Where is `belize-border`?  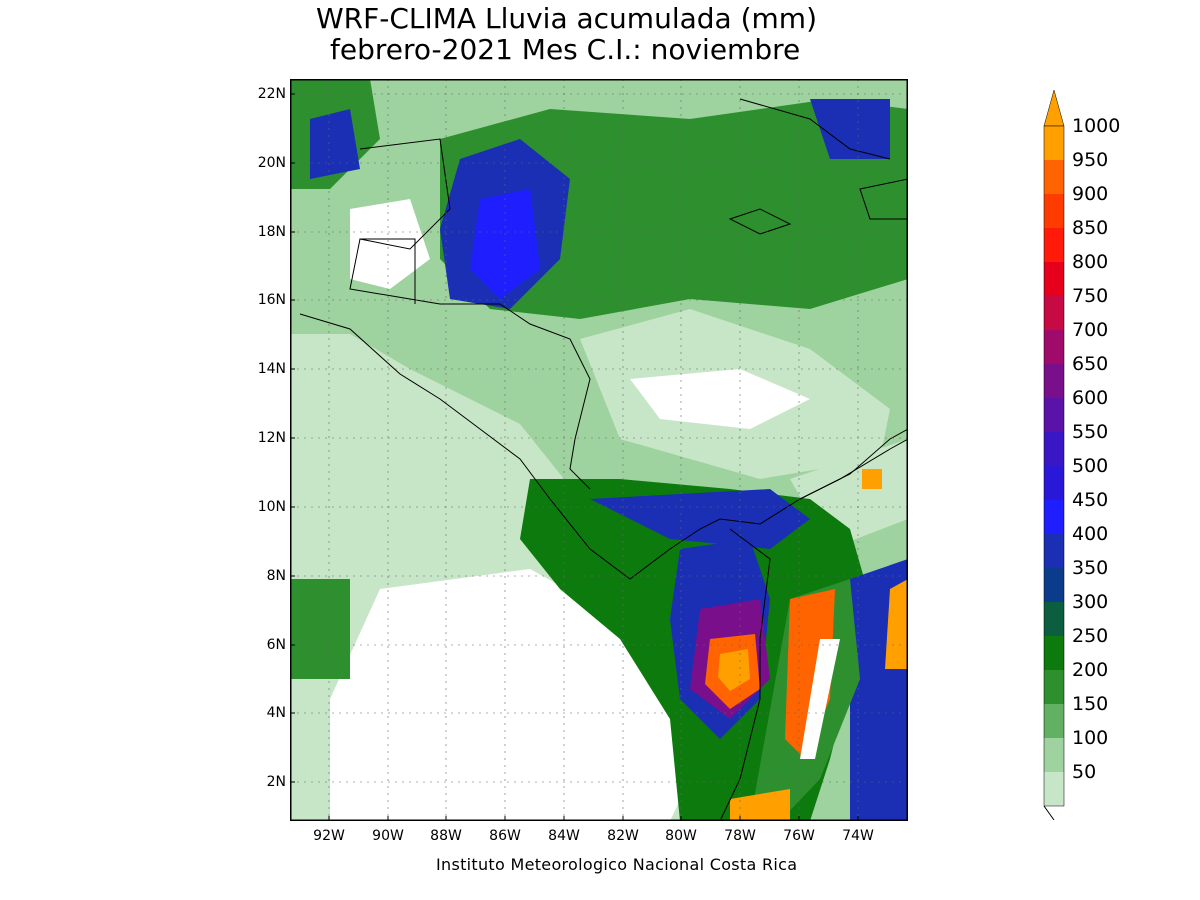 belize-border is located at coordinates (388, 271).